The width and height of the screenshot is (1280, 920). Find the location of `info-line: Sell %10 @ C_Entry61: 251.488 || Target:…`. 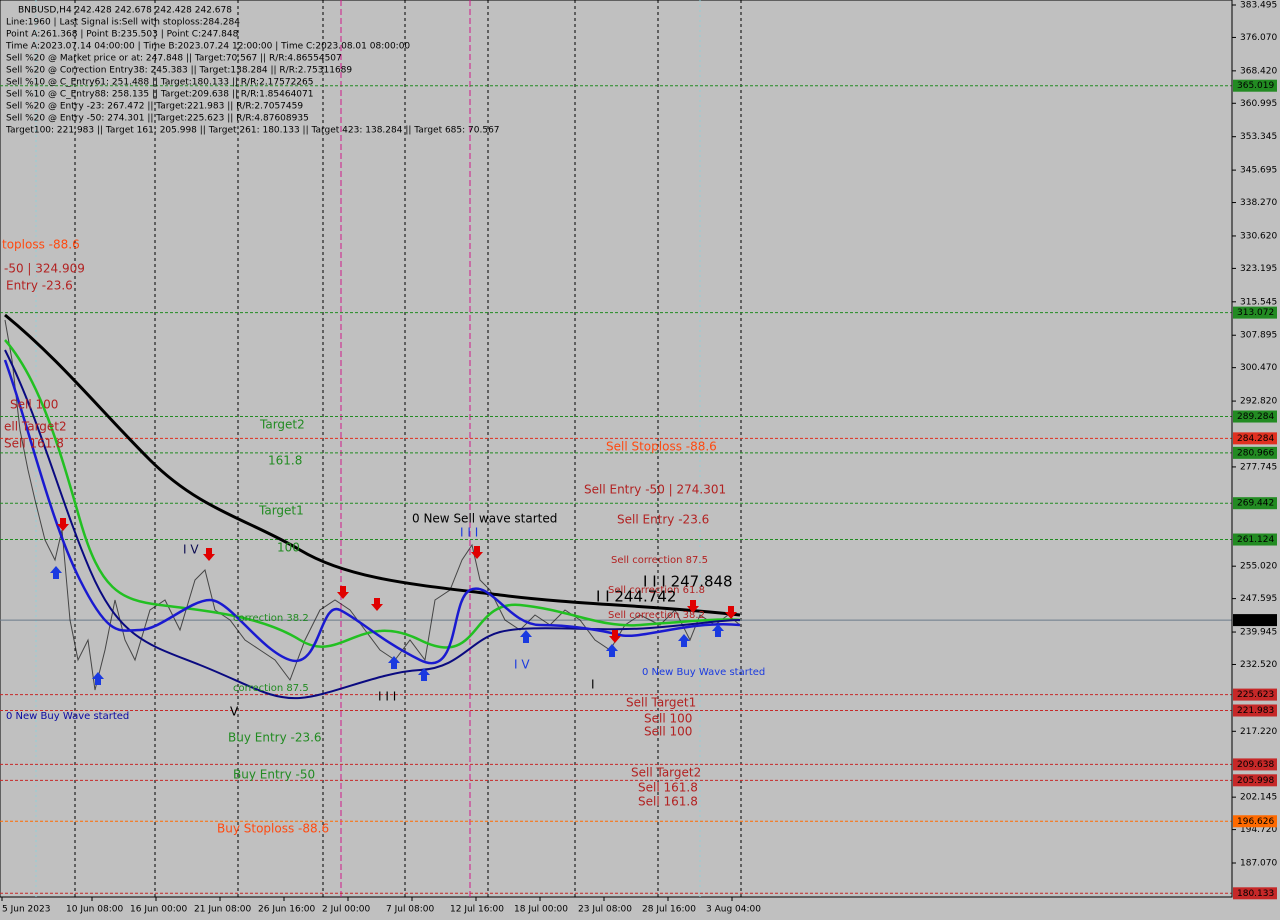

info-line: Sell %10 @ C_Entry61: 251.488 || Target:… is located at coordinates (160, 83).